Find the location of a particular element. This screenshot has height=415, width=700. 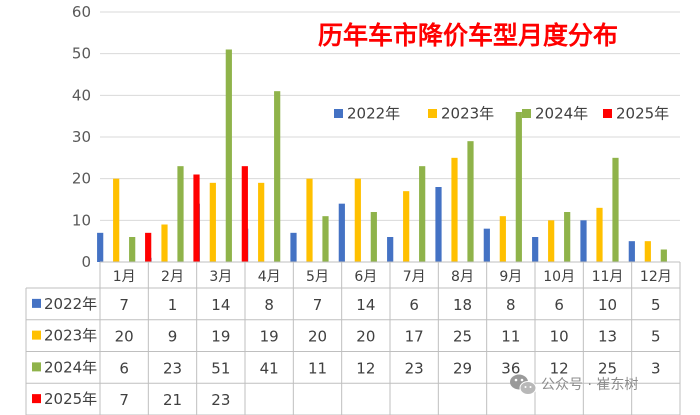

bar-2023年-10月 is located at coordinates (551, 241).